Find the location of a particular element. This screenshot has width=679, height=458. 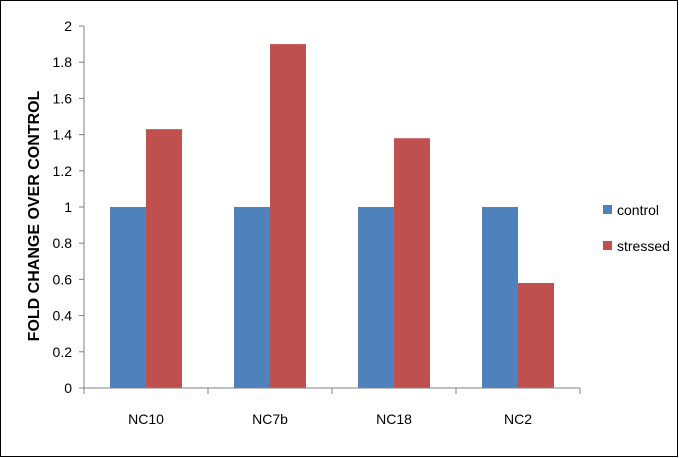

bar-stressed-NC2 is located at coordinates (536, 335).